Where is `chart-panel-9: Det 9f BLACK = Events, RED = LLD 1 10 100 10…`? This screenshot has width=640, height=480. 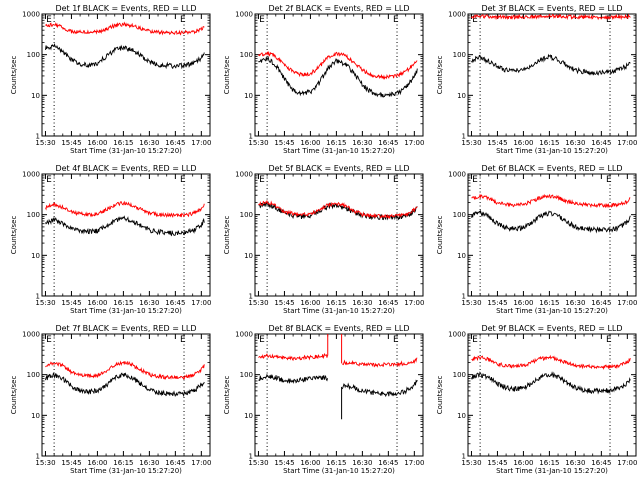
chart-panel-9: Det 9f BLACK = Events, RED = LLD 1 10 100 10… is located at coordinates (536, 399).